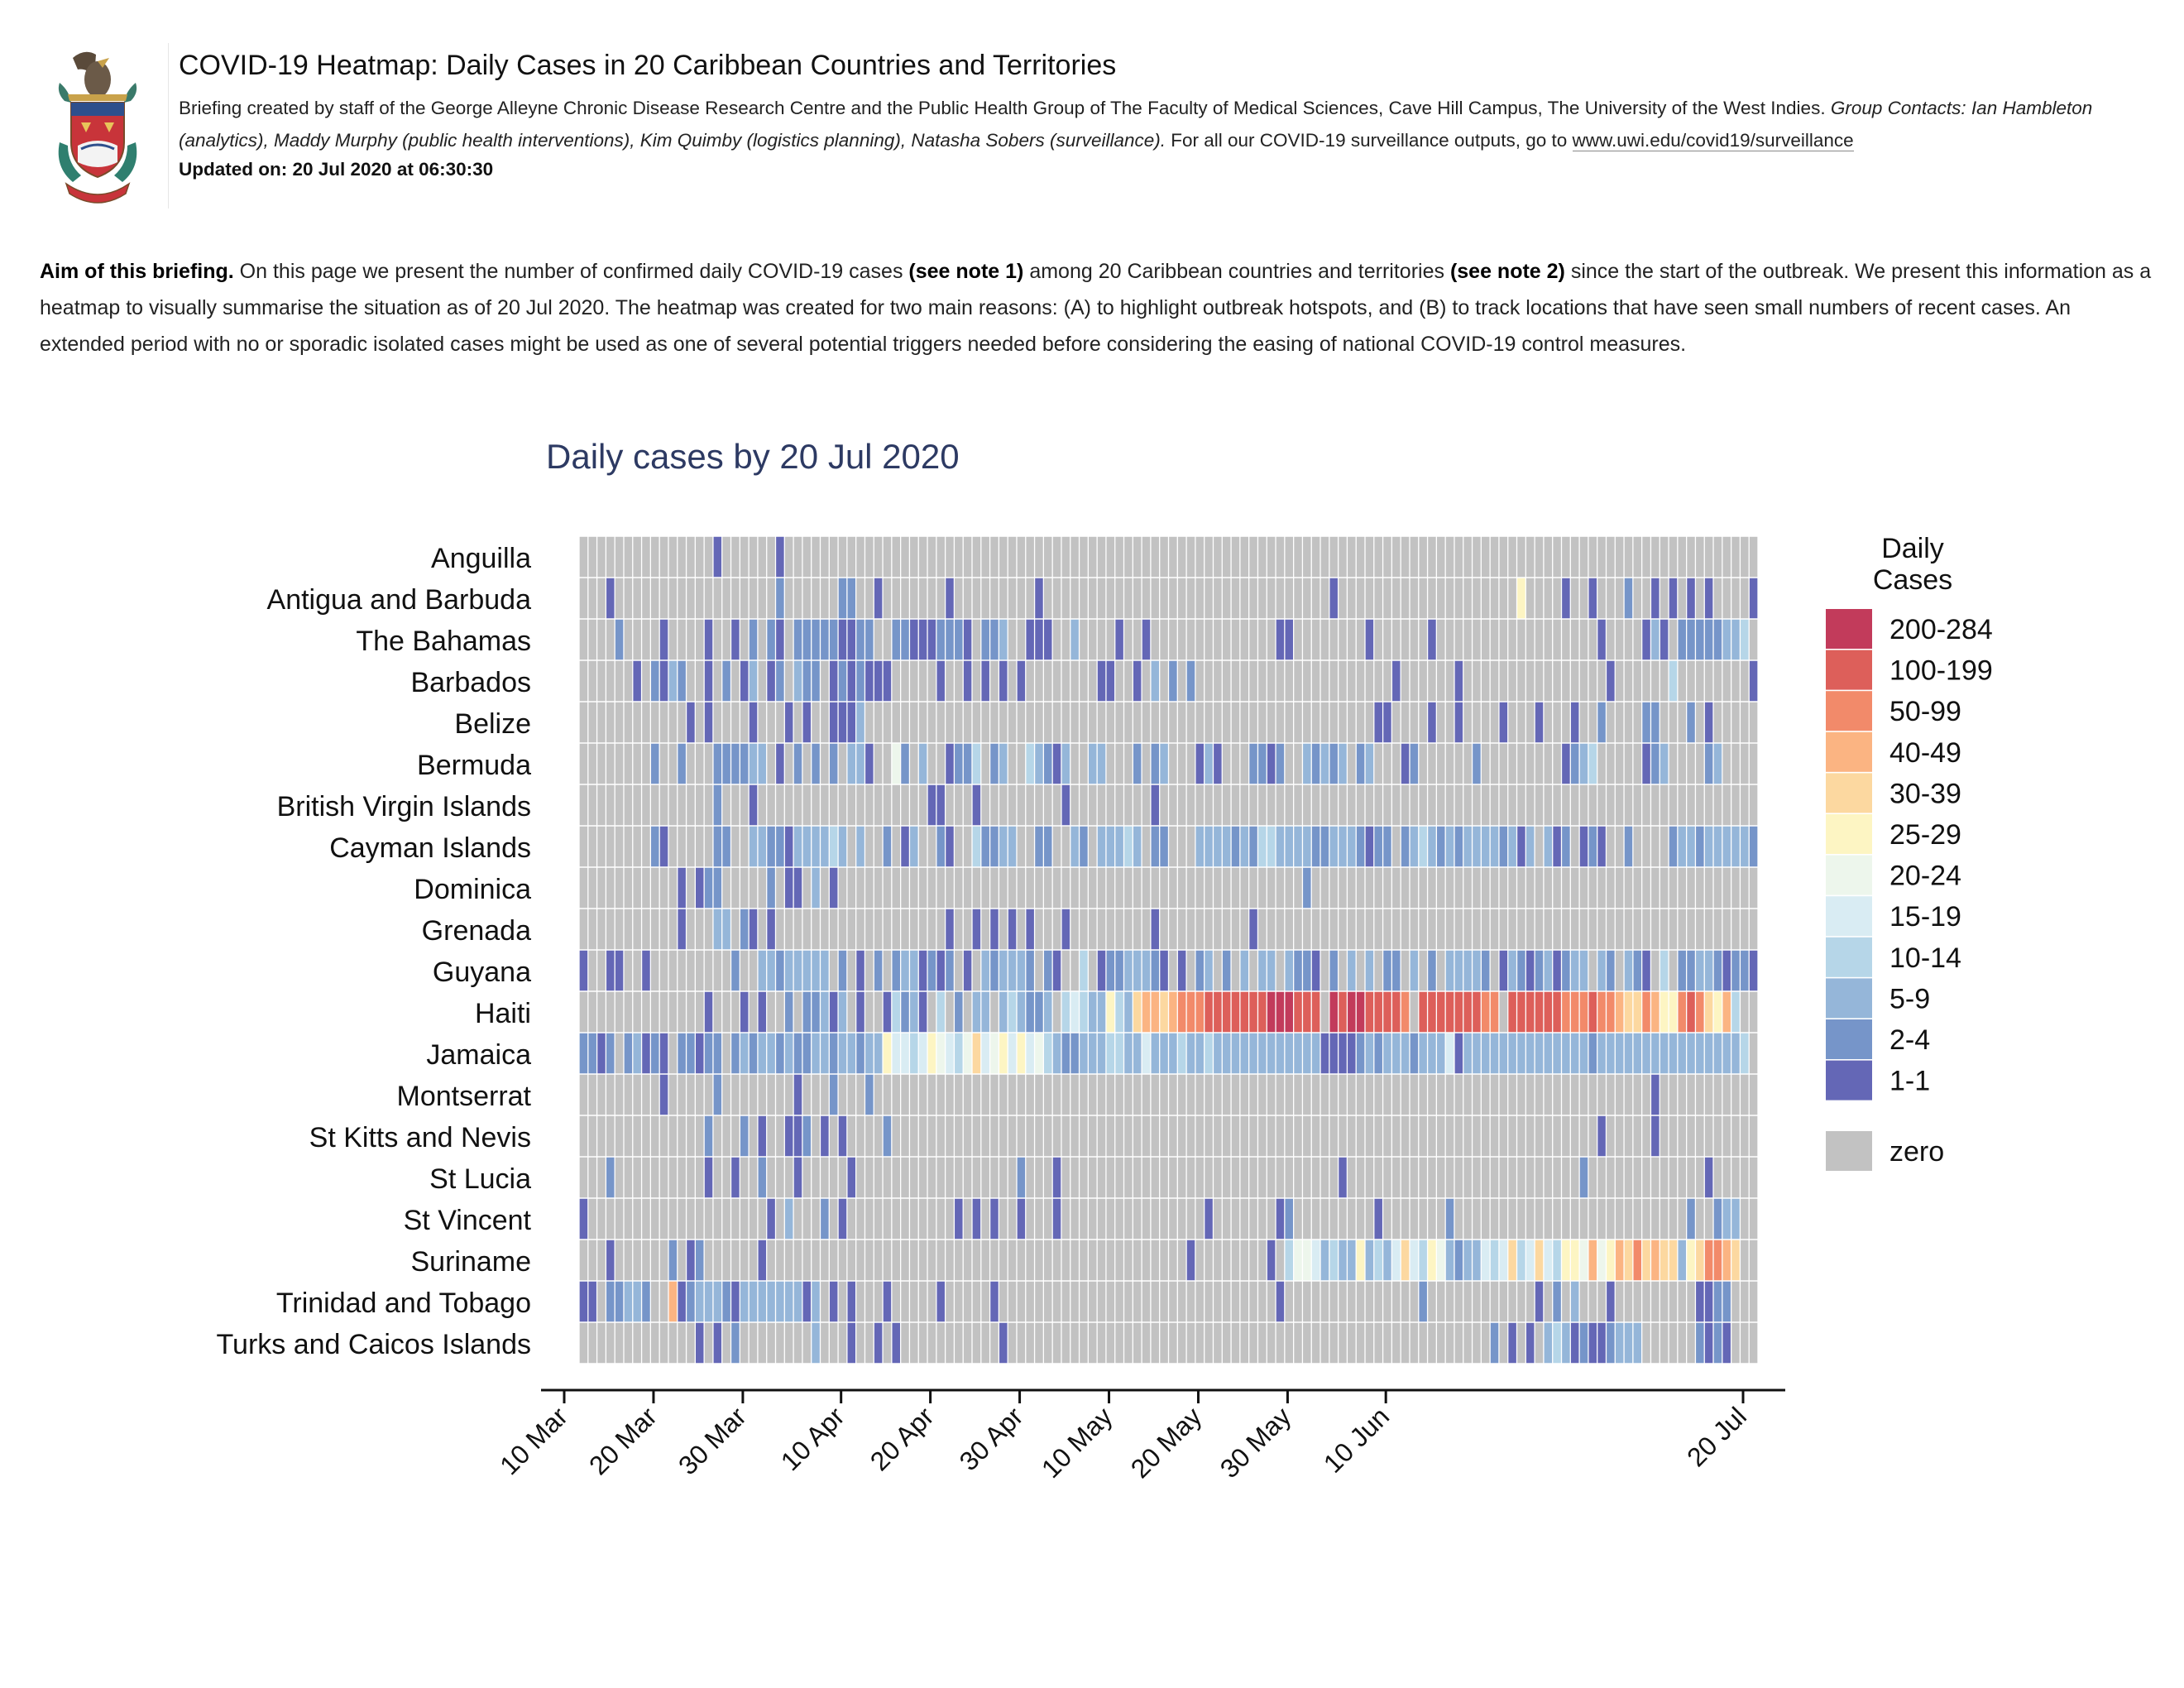  I want to click on row-label: Jamaica, so click(478, 1055).